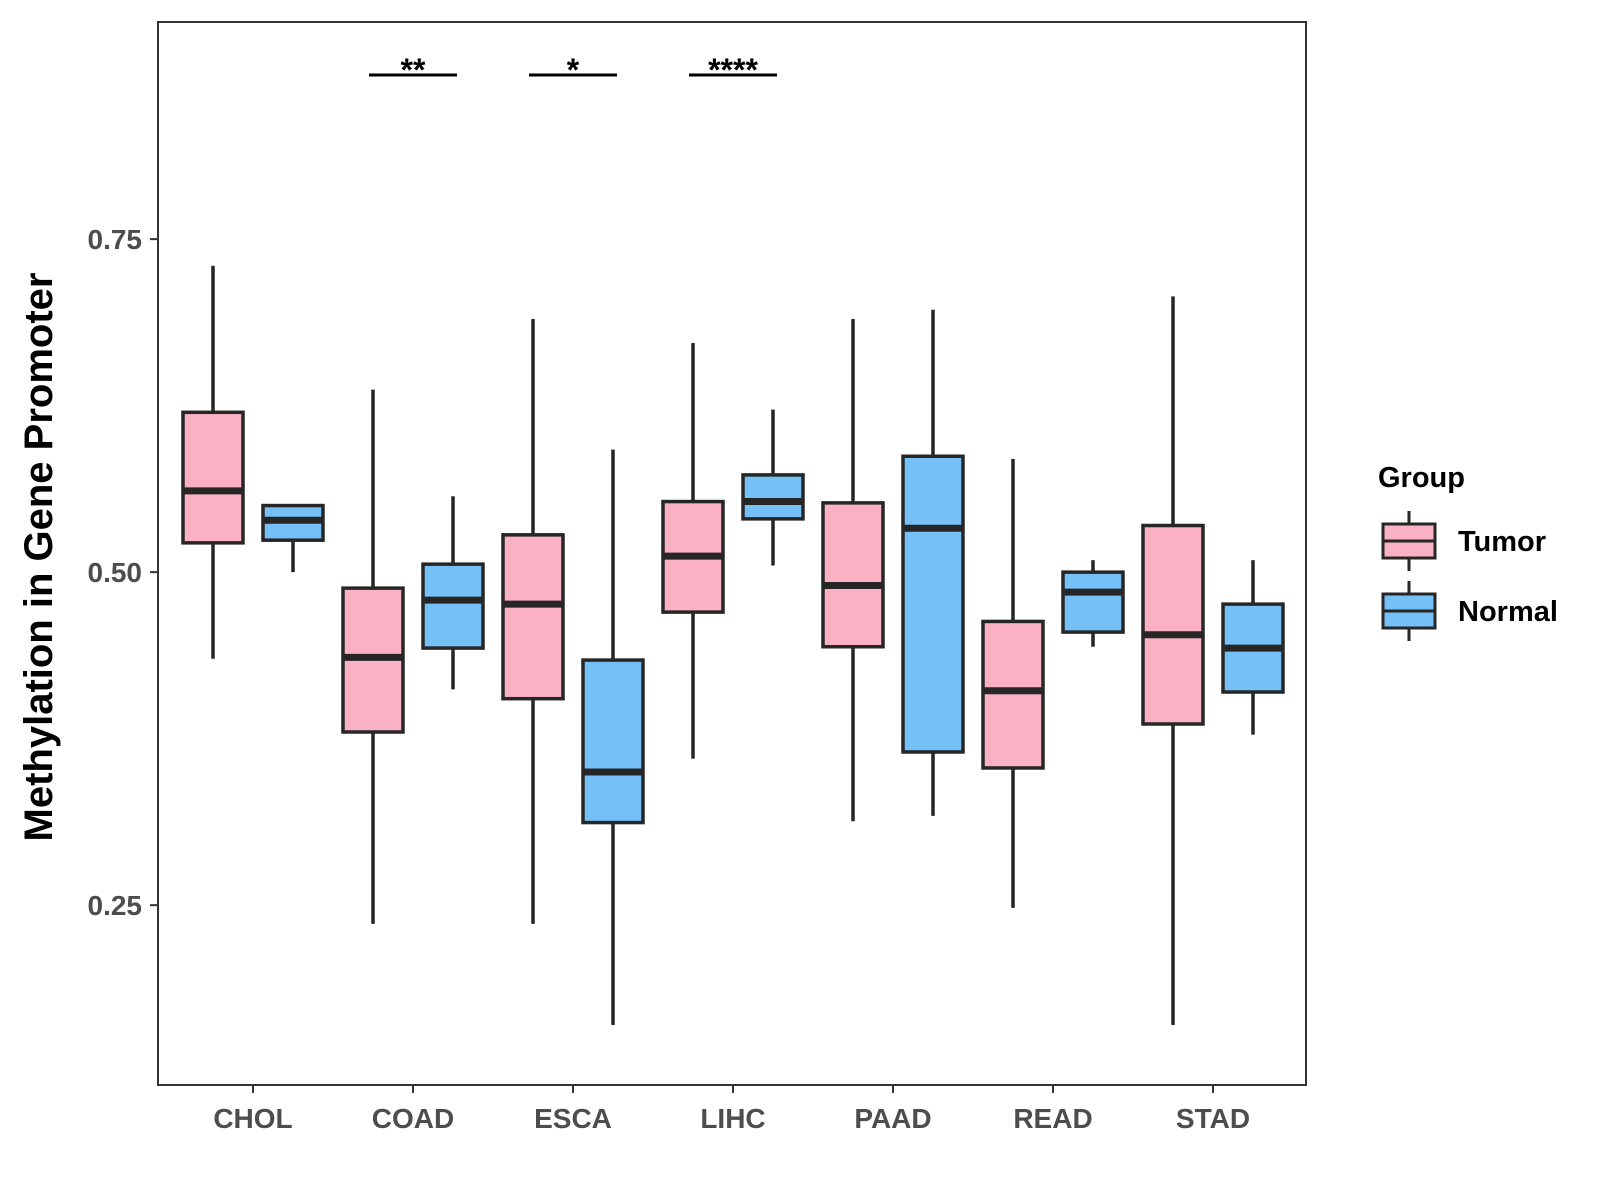 The image size is (1600, 1200). I want to click on box-tumor-paad, so click(853, 570).